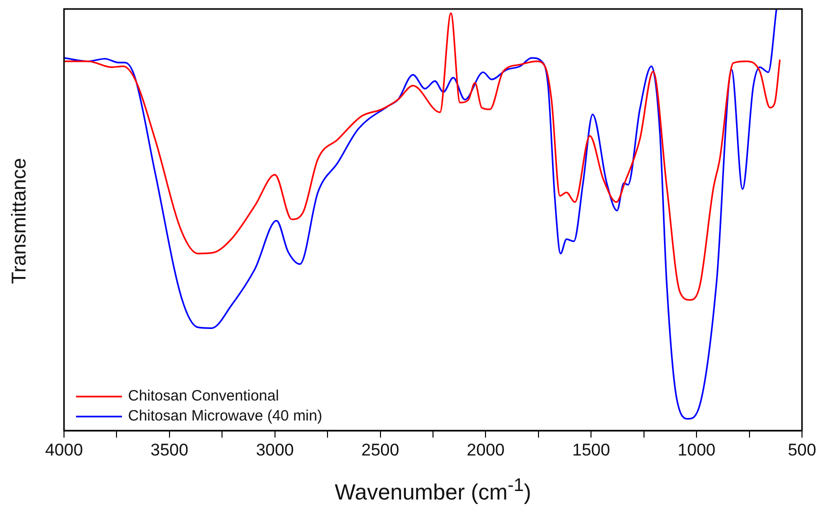 The height and width of the screenshot is (506, 823). What do you see at coordinates (485, 450) in the screenshot?
I see `x-tick-label: 2000` at bounding box center [485, 450].